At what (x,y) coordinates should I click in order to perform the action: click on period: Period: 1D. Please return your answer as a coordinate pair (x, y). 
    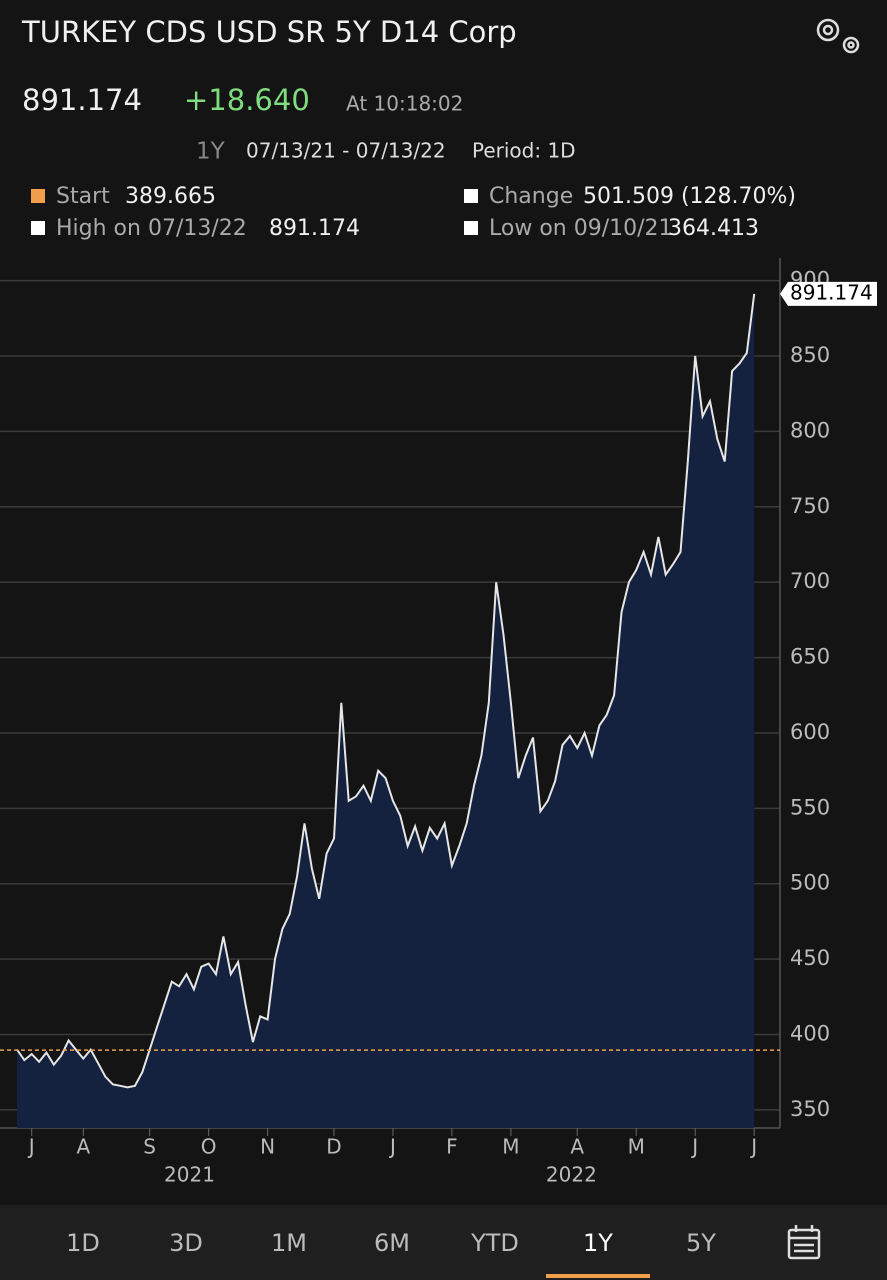
    Looking at the image, I should click on (524, 151).